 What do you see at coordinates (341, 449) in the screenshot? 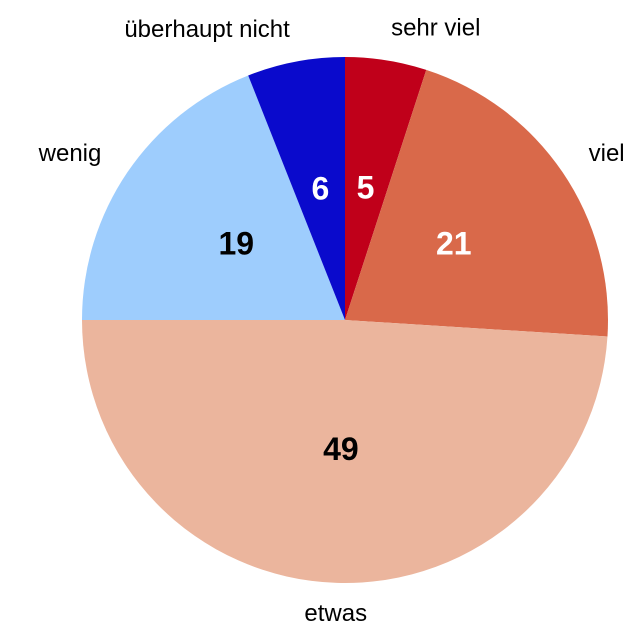
I see `slice-value-label: 49` at bounding box center [341, 449].